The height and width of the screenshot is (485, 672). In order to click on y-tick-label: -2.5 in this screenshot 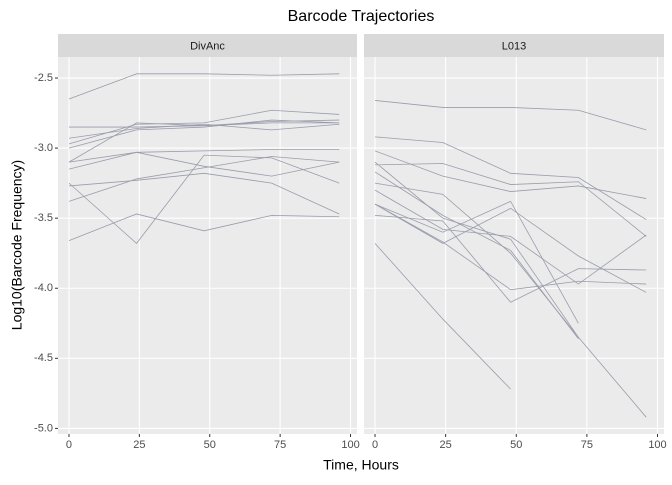, I will do `click(43, 78)`.